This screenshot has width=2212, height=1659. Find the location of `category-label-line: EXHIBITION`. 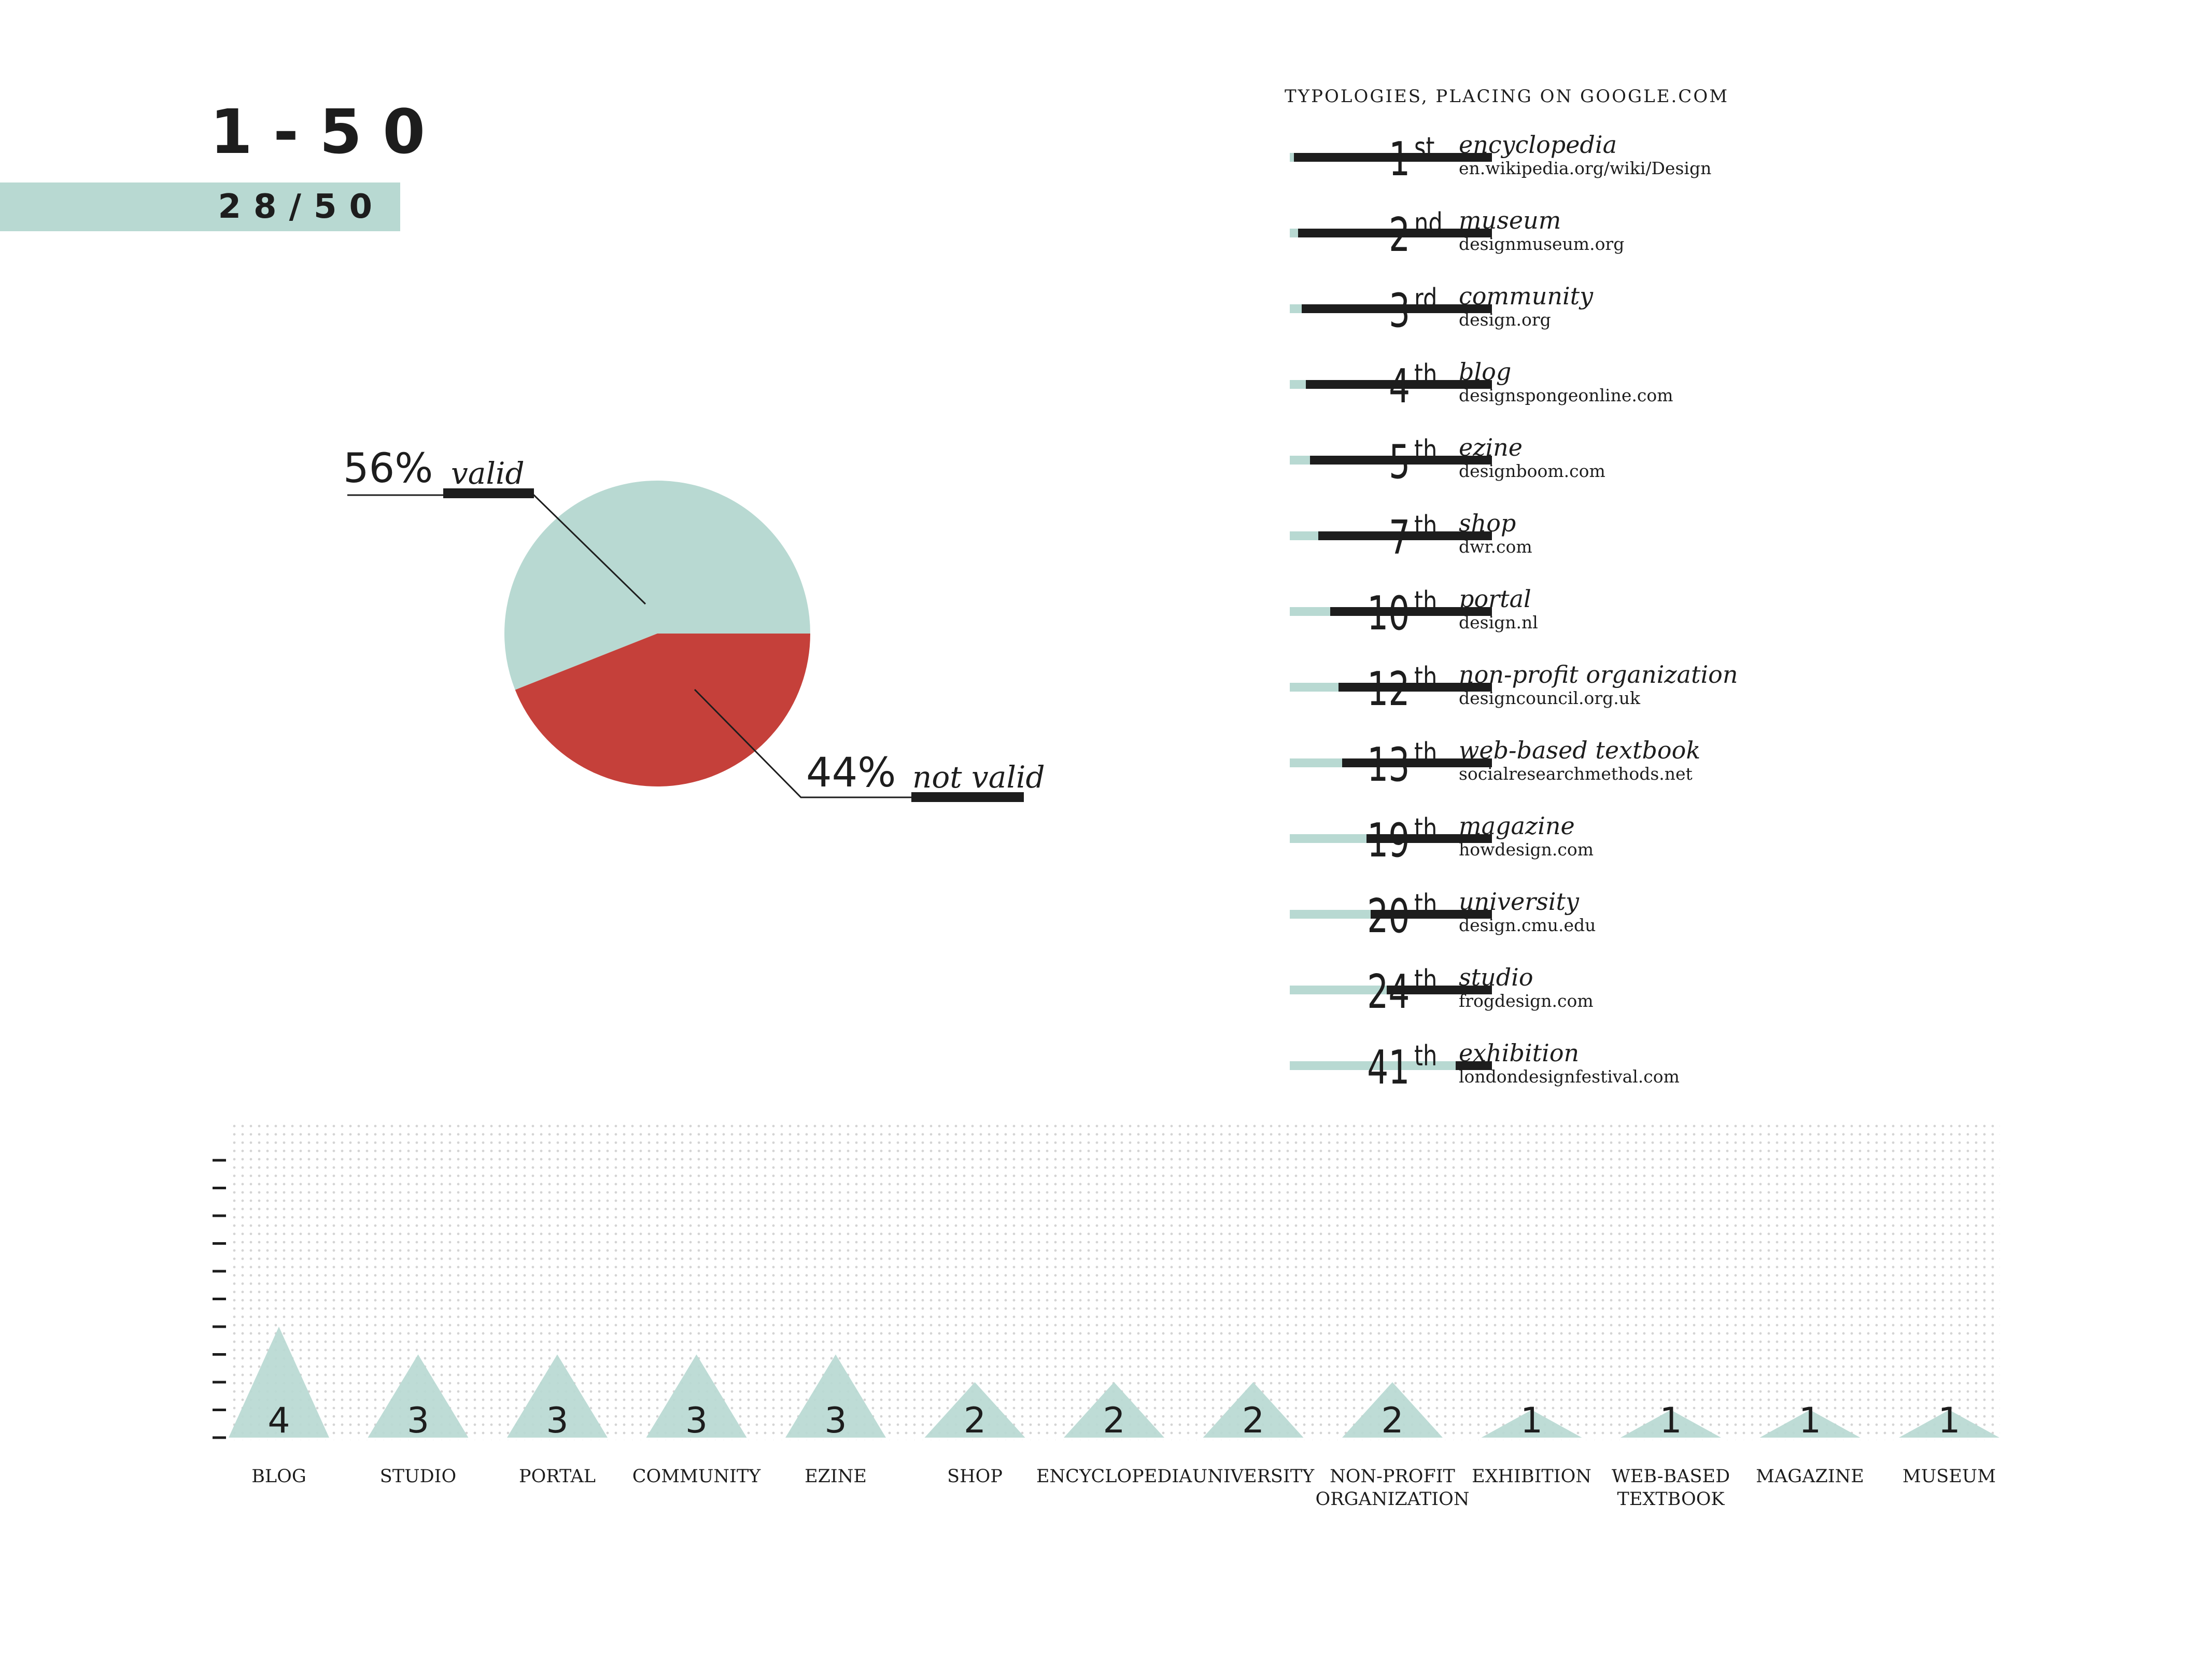

category-label-line: EXHIBITION is located at coordinates (1531, 1477).